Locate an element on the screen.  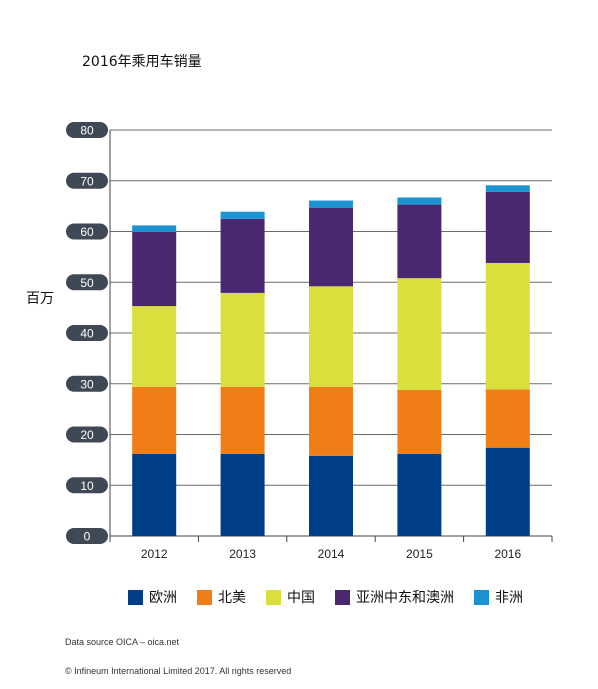
x-tick-label: 2013 is located at coordinates (242, 554).